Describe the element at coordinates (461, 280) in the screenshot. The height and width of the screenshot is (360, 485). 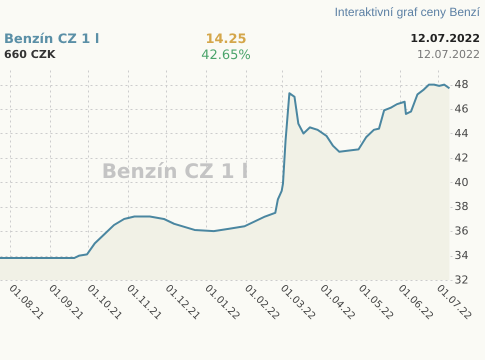
I see `y-tick-label: 32` at that location.